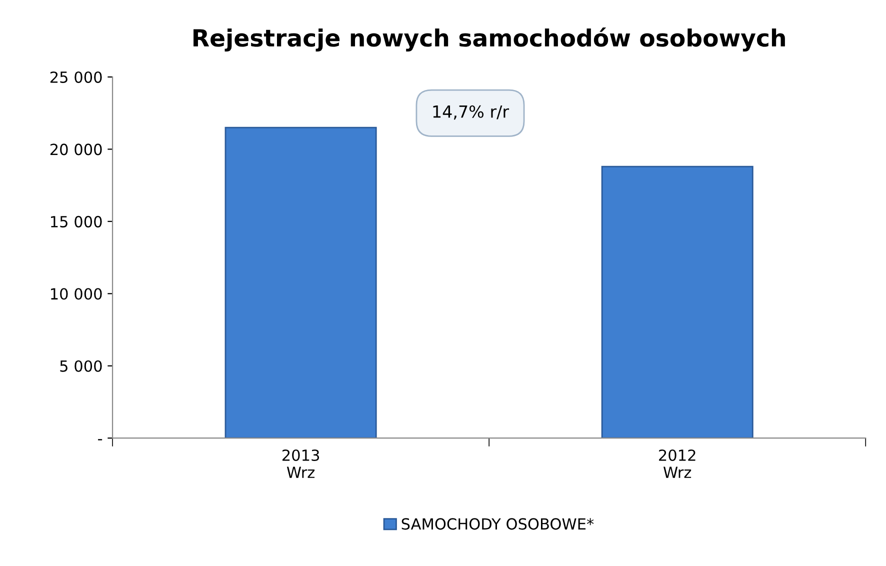 The height and width of the screenshot is (566, 886). I want to click on chart-title: Rejestracje nowych samochodów osobowych, so click(489, 40).